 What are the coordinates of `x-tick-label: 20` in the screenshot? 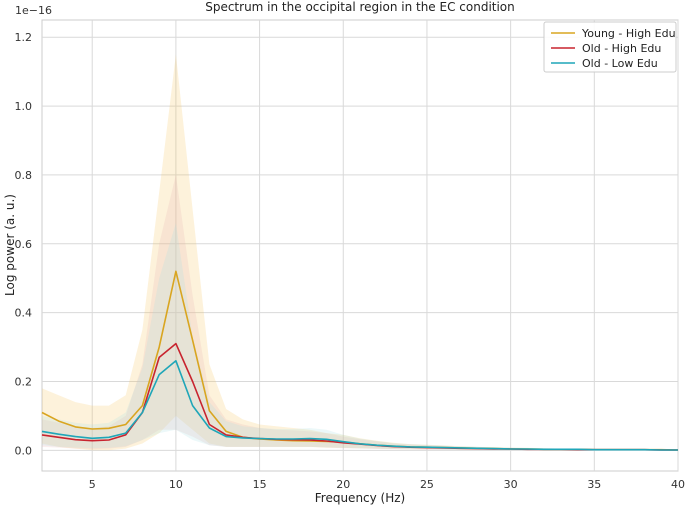 It's located at (343, 484).